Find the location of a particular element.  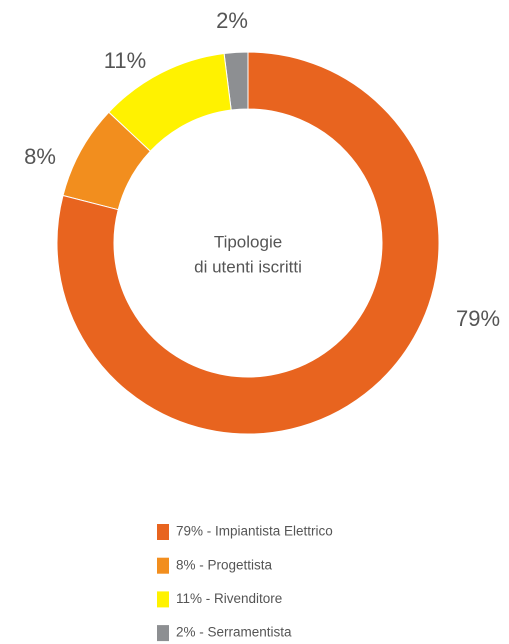

center-label: Tipologie is located at coordinates (248, 241).